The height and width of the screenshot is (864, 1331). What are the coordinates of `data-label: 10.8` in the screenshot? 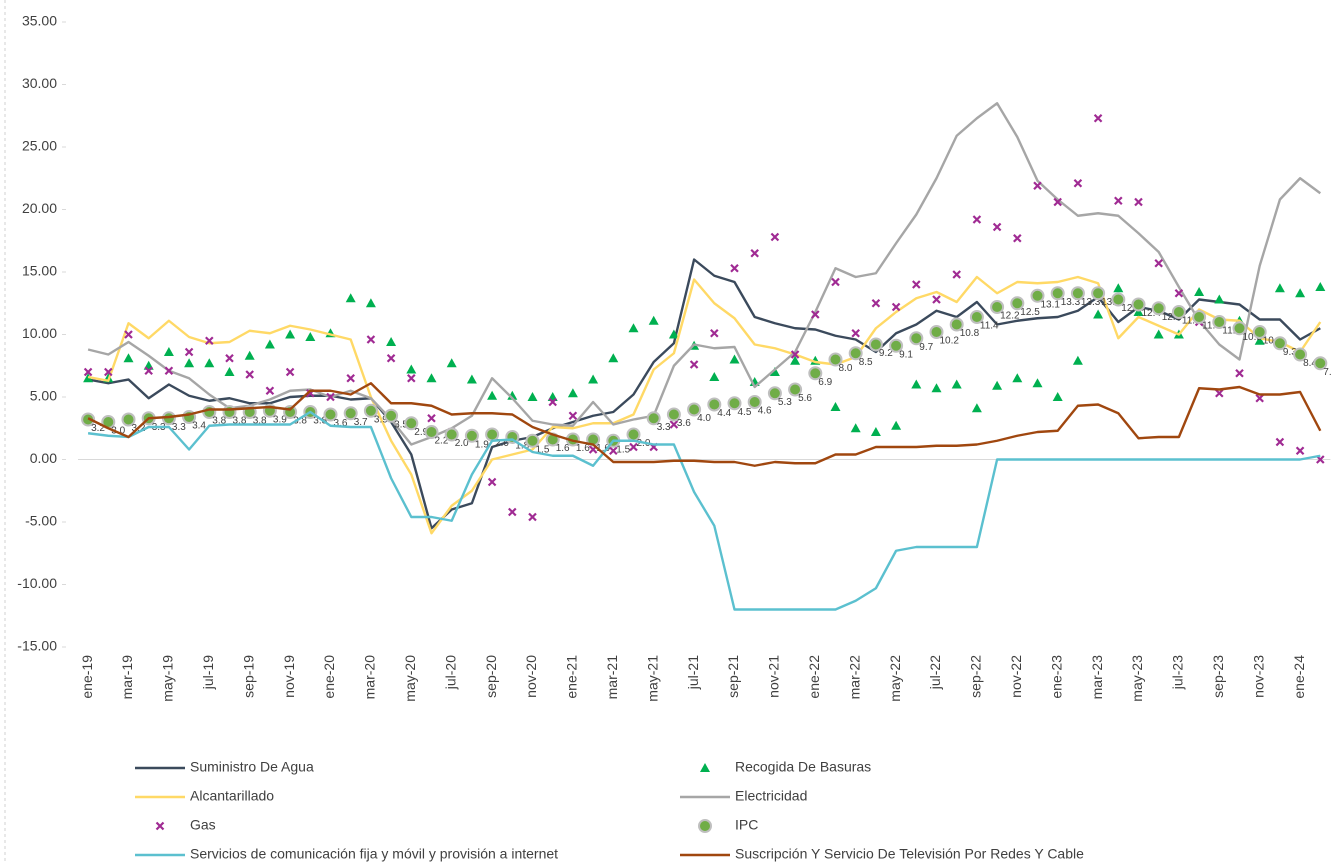 It's located at (970, 333).